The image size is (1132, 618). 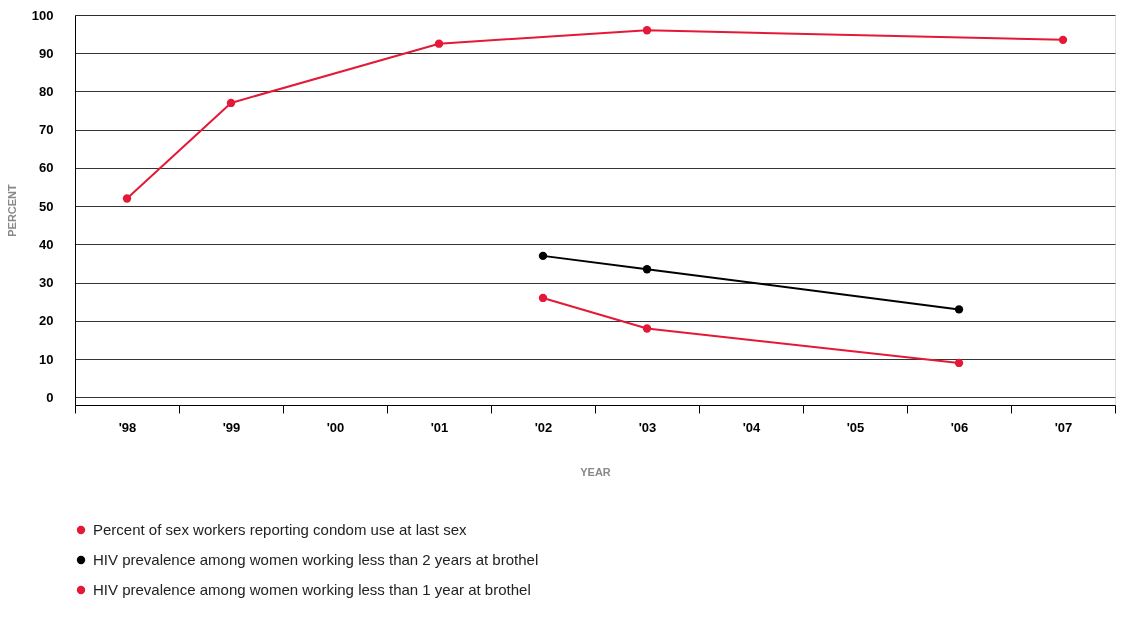 I want to click on y-tick-label: 40, so click(x=46, y=244).